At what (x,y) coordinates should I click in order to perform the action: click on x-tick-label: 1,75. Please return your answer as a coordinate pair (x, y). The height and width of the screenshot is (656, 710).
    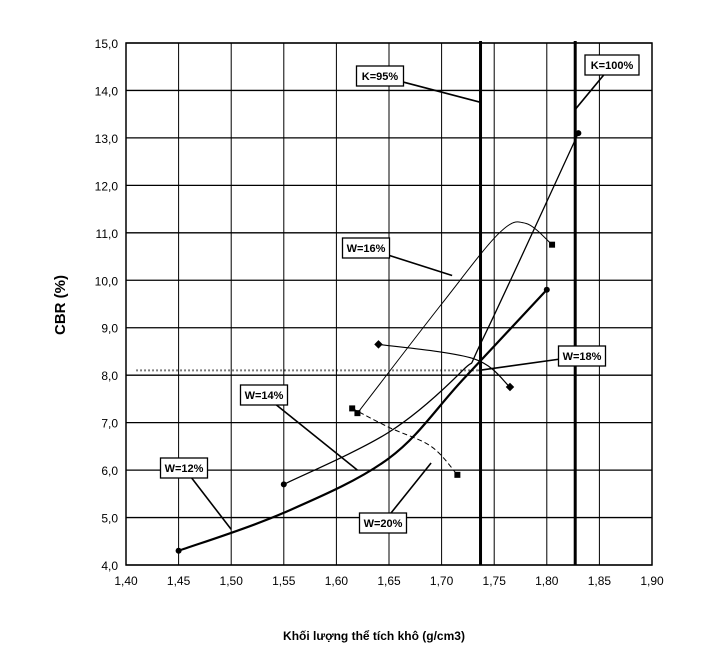
    Looking at the image, I should click on (495, 581).